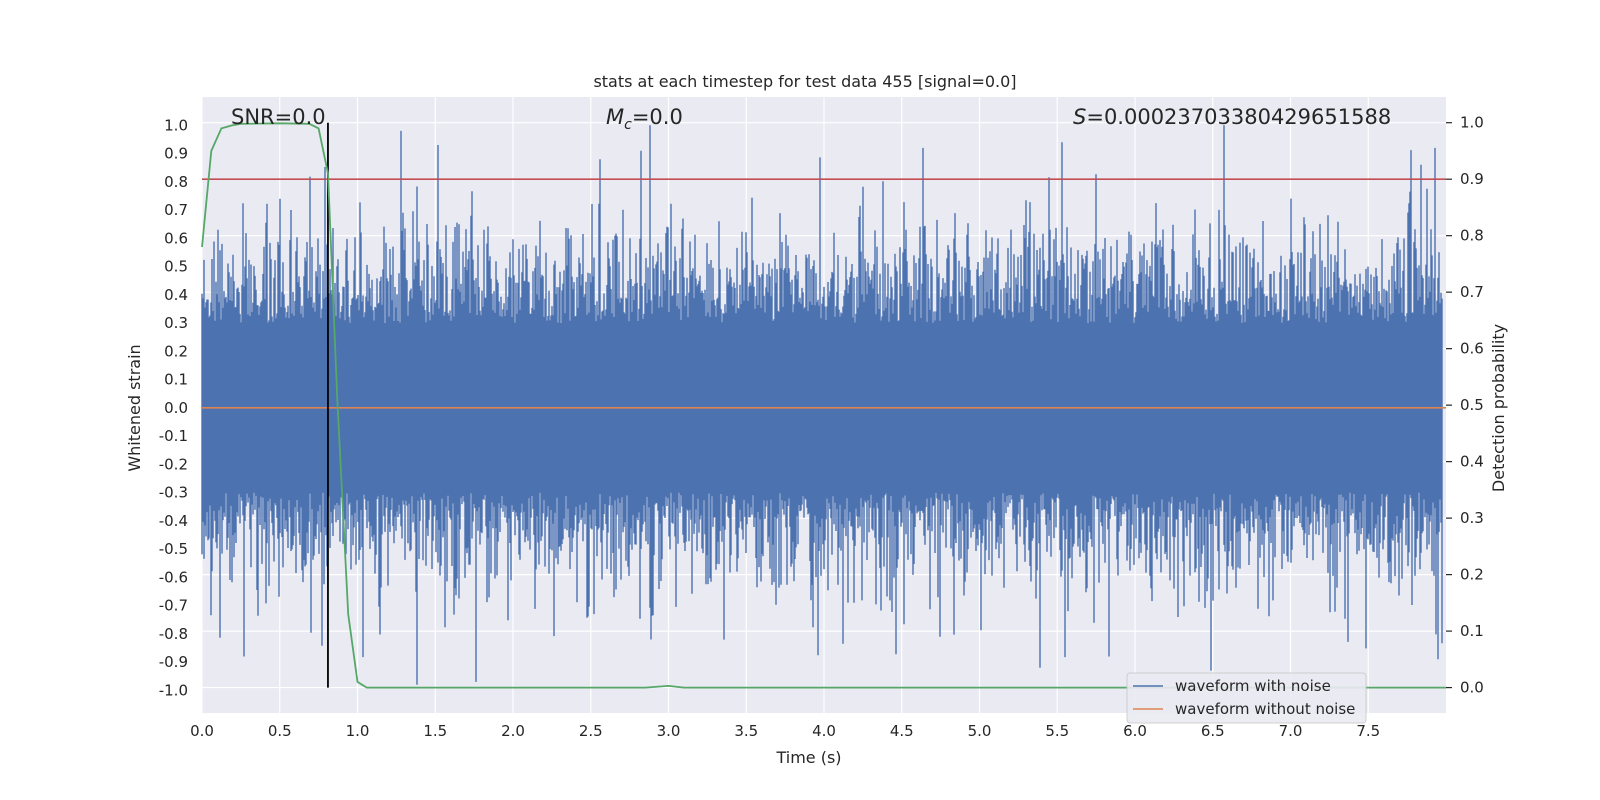 Image resolution: width=1600 pixels, height=800 pixels. What do you see at coordinates (1368, 731) in the screenshot?
I see `x-tick-label: 7.5` at bounding box center [1368, 731].